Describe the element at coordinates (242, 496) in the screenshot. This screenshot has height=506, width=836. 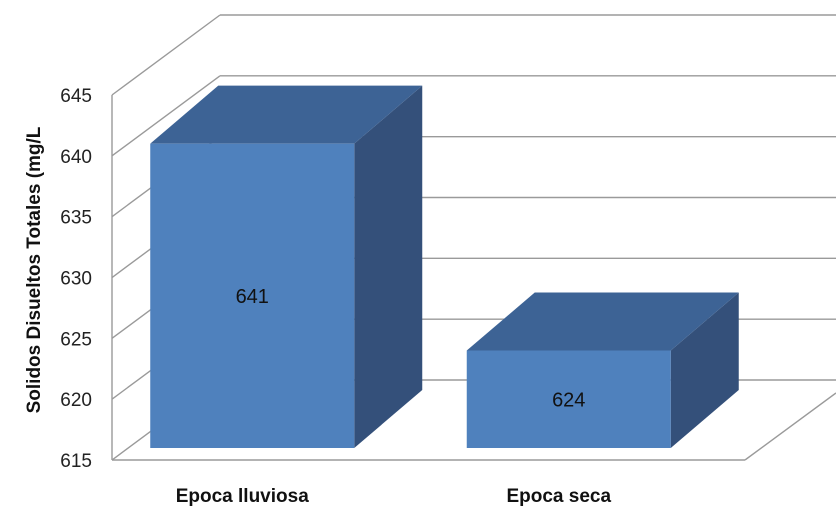
I see `x-category-label: Epoca lluviosa` at that location.